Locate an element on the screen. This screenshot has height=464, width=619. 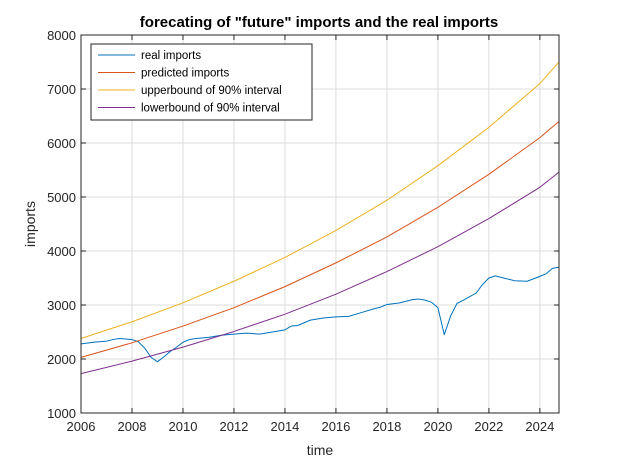
y-tick-label: 6000 is located at coordinates (61, 143).